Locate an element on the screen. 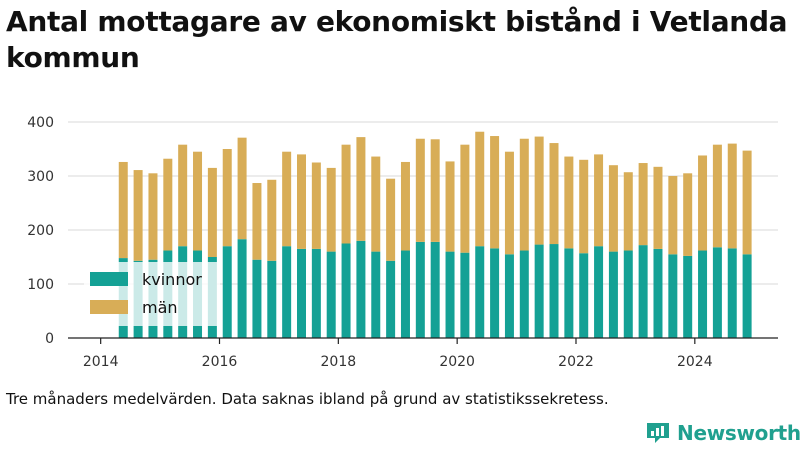 The width and height of the screenshot is (800, 450). y-tick-label: 100 is located at coordinates (40, 285).